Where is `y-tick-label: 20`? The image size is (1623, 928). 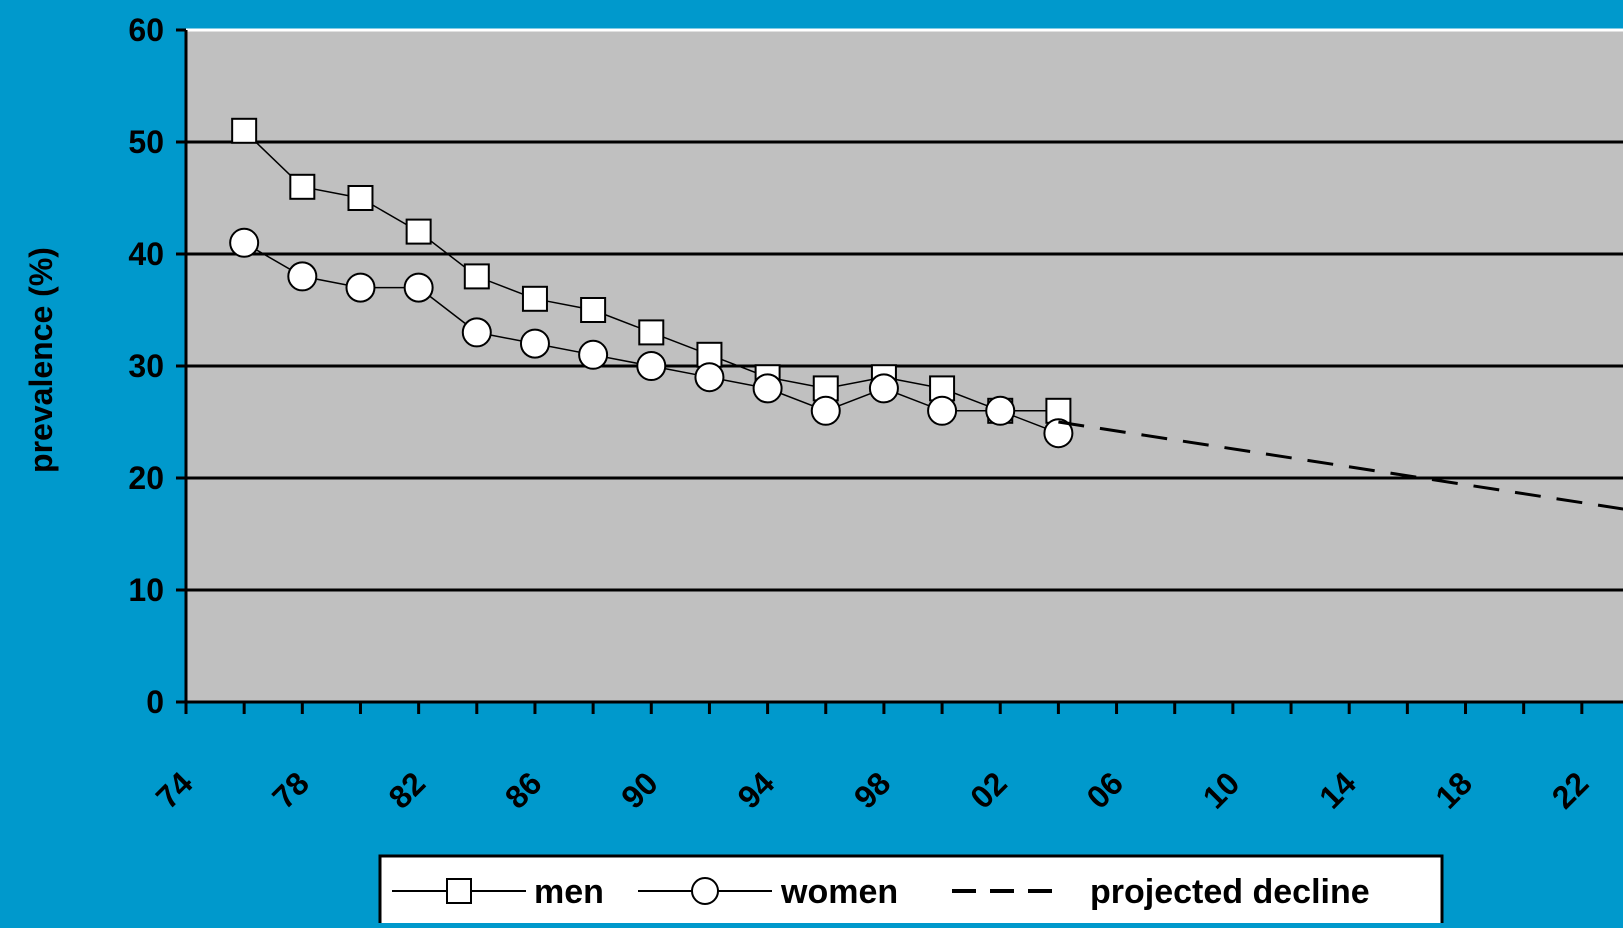
y-tick-label: 20 is located at coordinates (146, 478).